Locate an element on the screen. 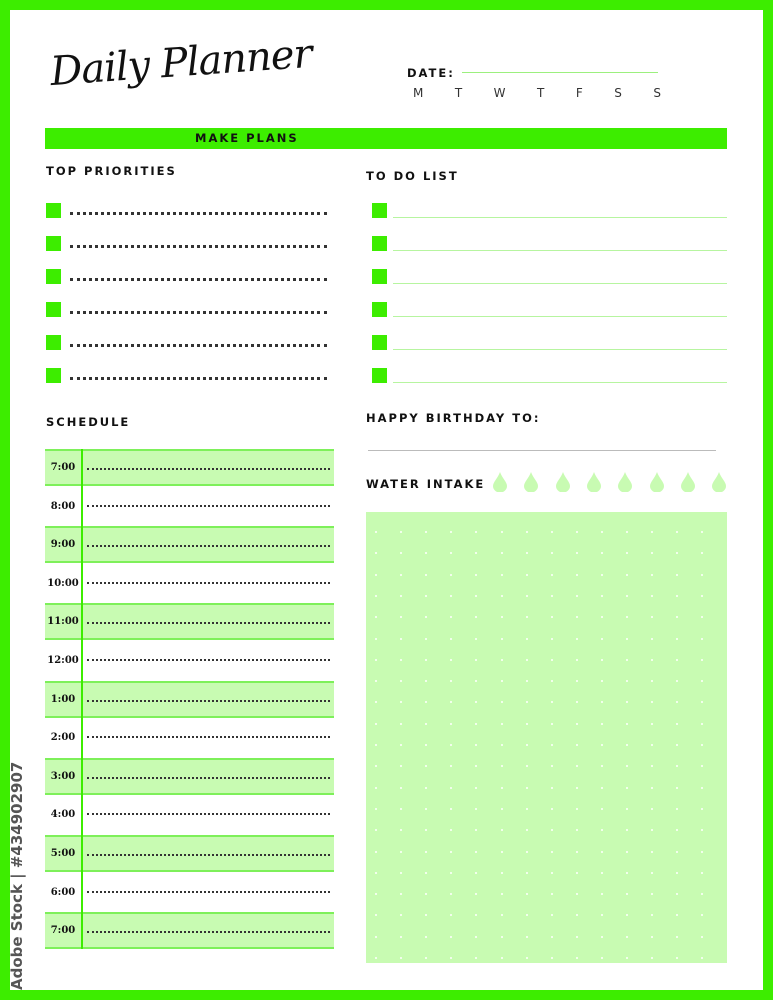 This screenshot has width=773, height=1000. schedule-row: 3:00 is located at coordinates (189, 776).